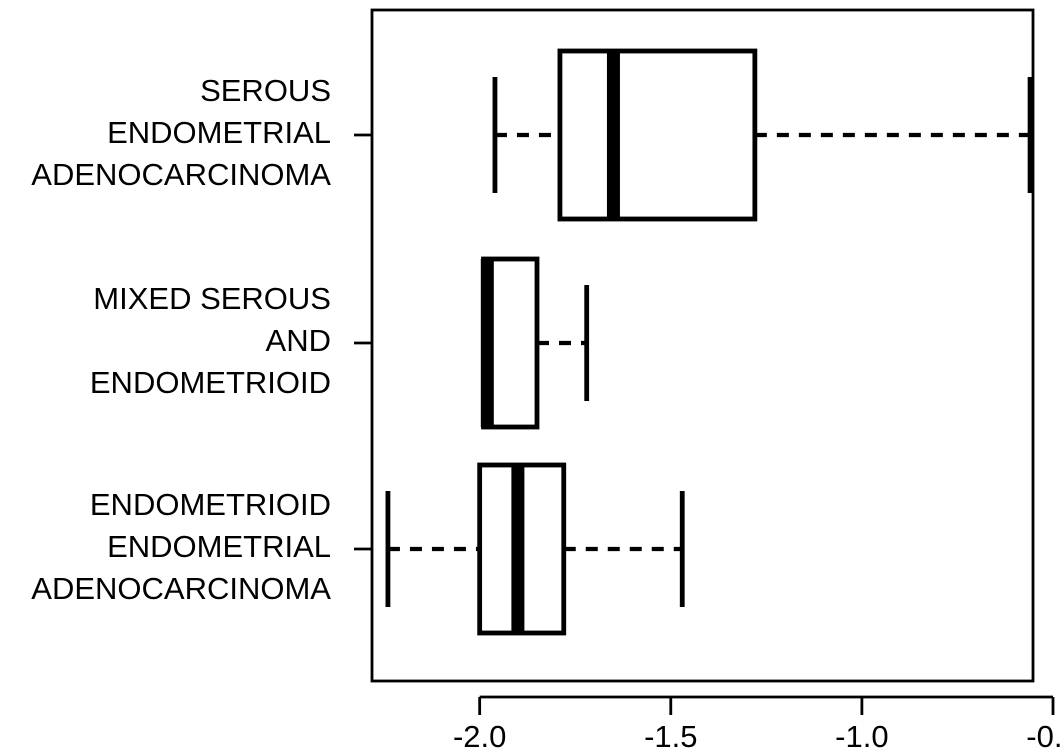 Image resolution: width=1061 pixels, height=752 pixels. Describe the element at coordinates (1043, 735) in the screenshot. I see `x-tick-label: -0.5` at that location.